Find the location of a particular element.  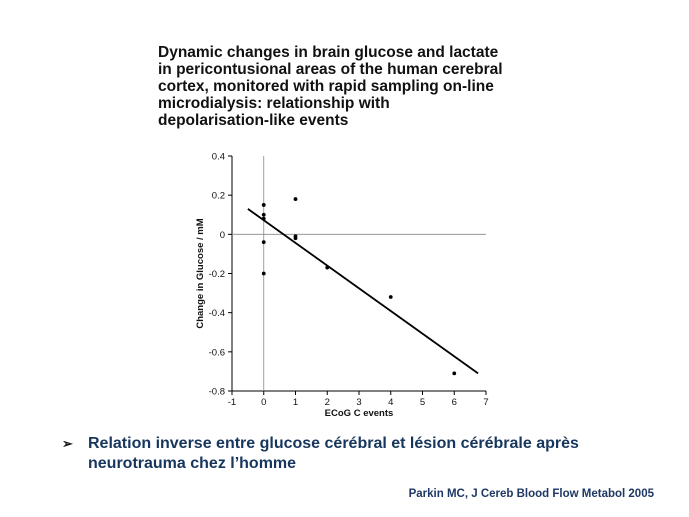

bullet-line: neurotrauma chez l’homme is located at coordinates (192, 463).